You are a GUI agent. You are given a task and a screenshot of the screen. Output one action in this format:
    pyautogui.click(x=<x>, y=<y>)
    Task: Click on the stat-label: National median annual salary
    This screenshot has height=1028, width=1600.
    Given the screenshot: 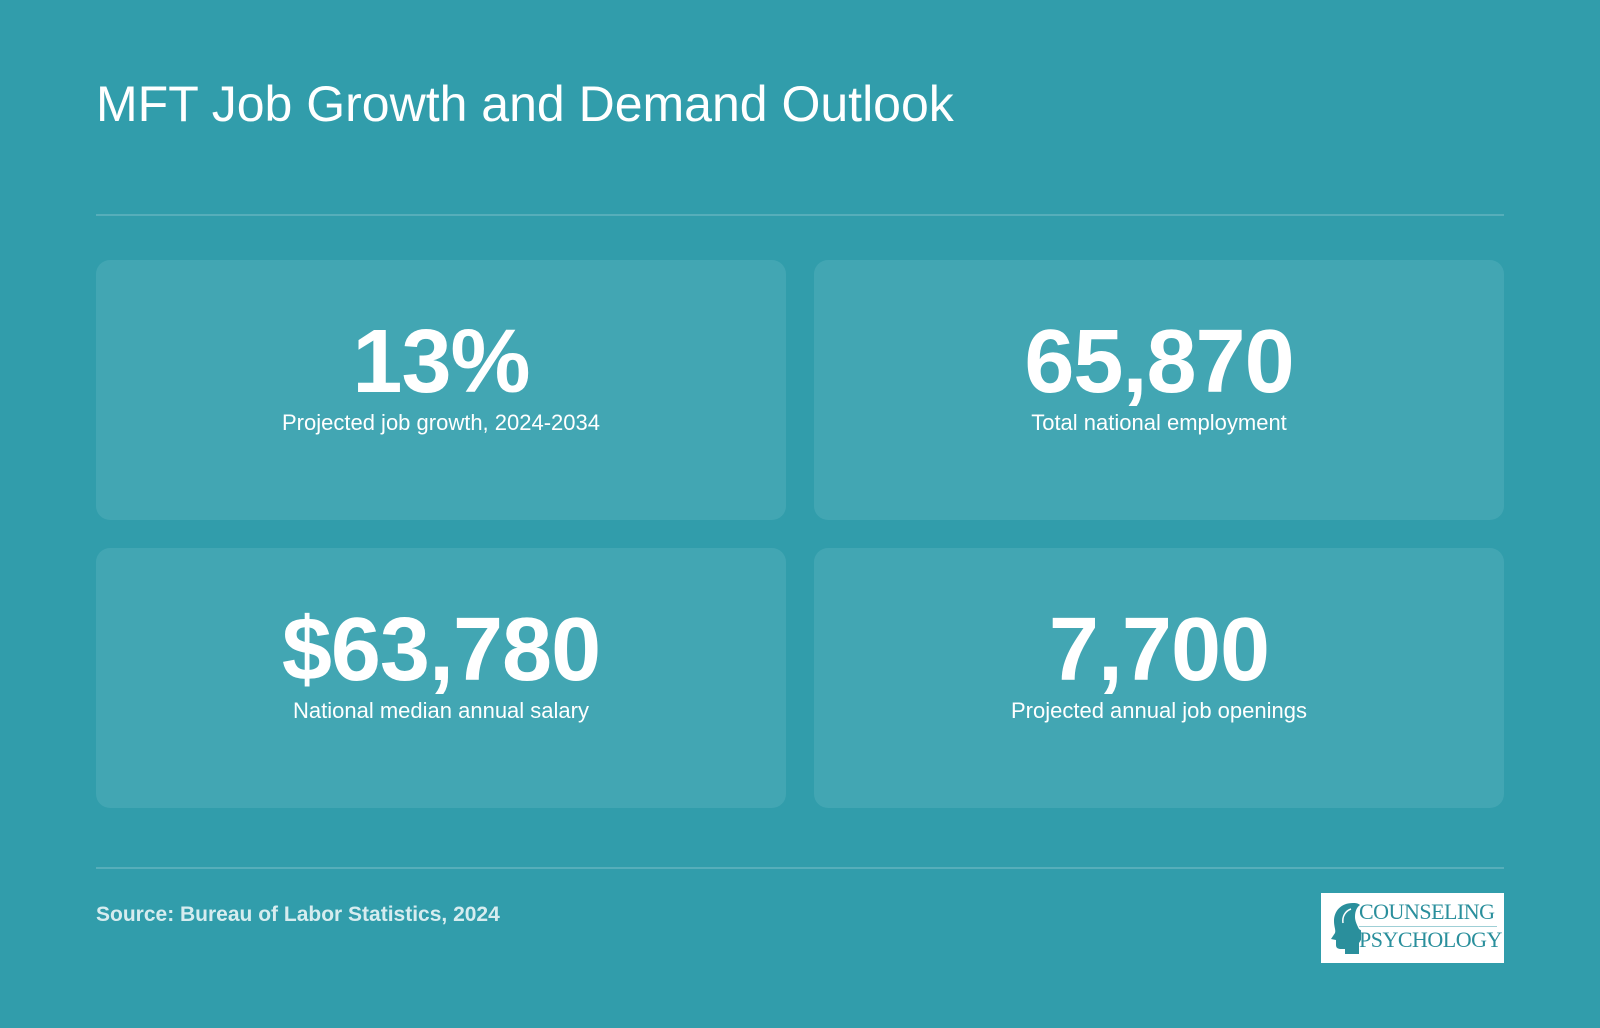 What is the action you would take?
    pyautogui.click(x=441, y=710)
    